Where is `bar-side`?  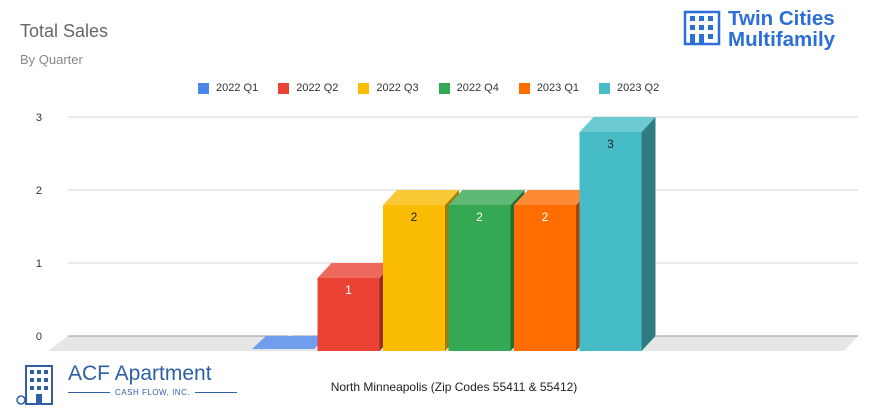
bar-side is located at coordinates (648, 234).